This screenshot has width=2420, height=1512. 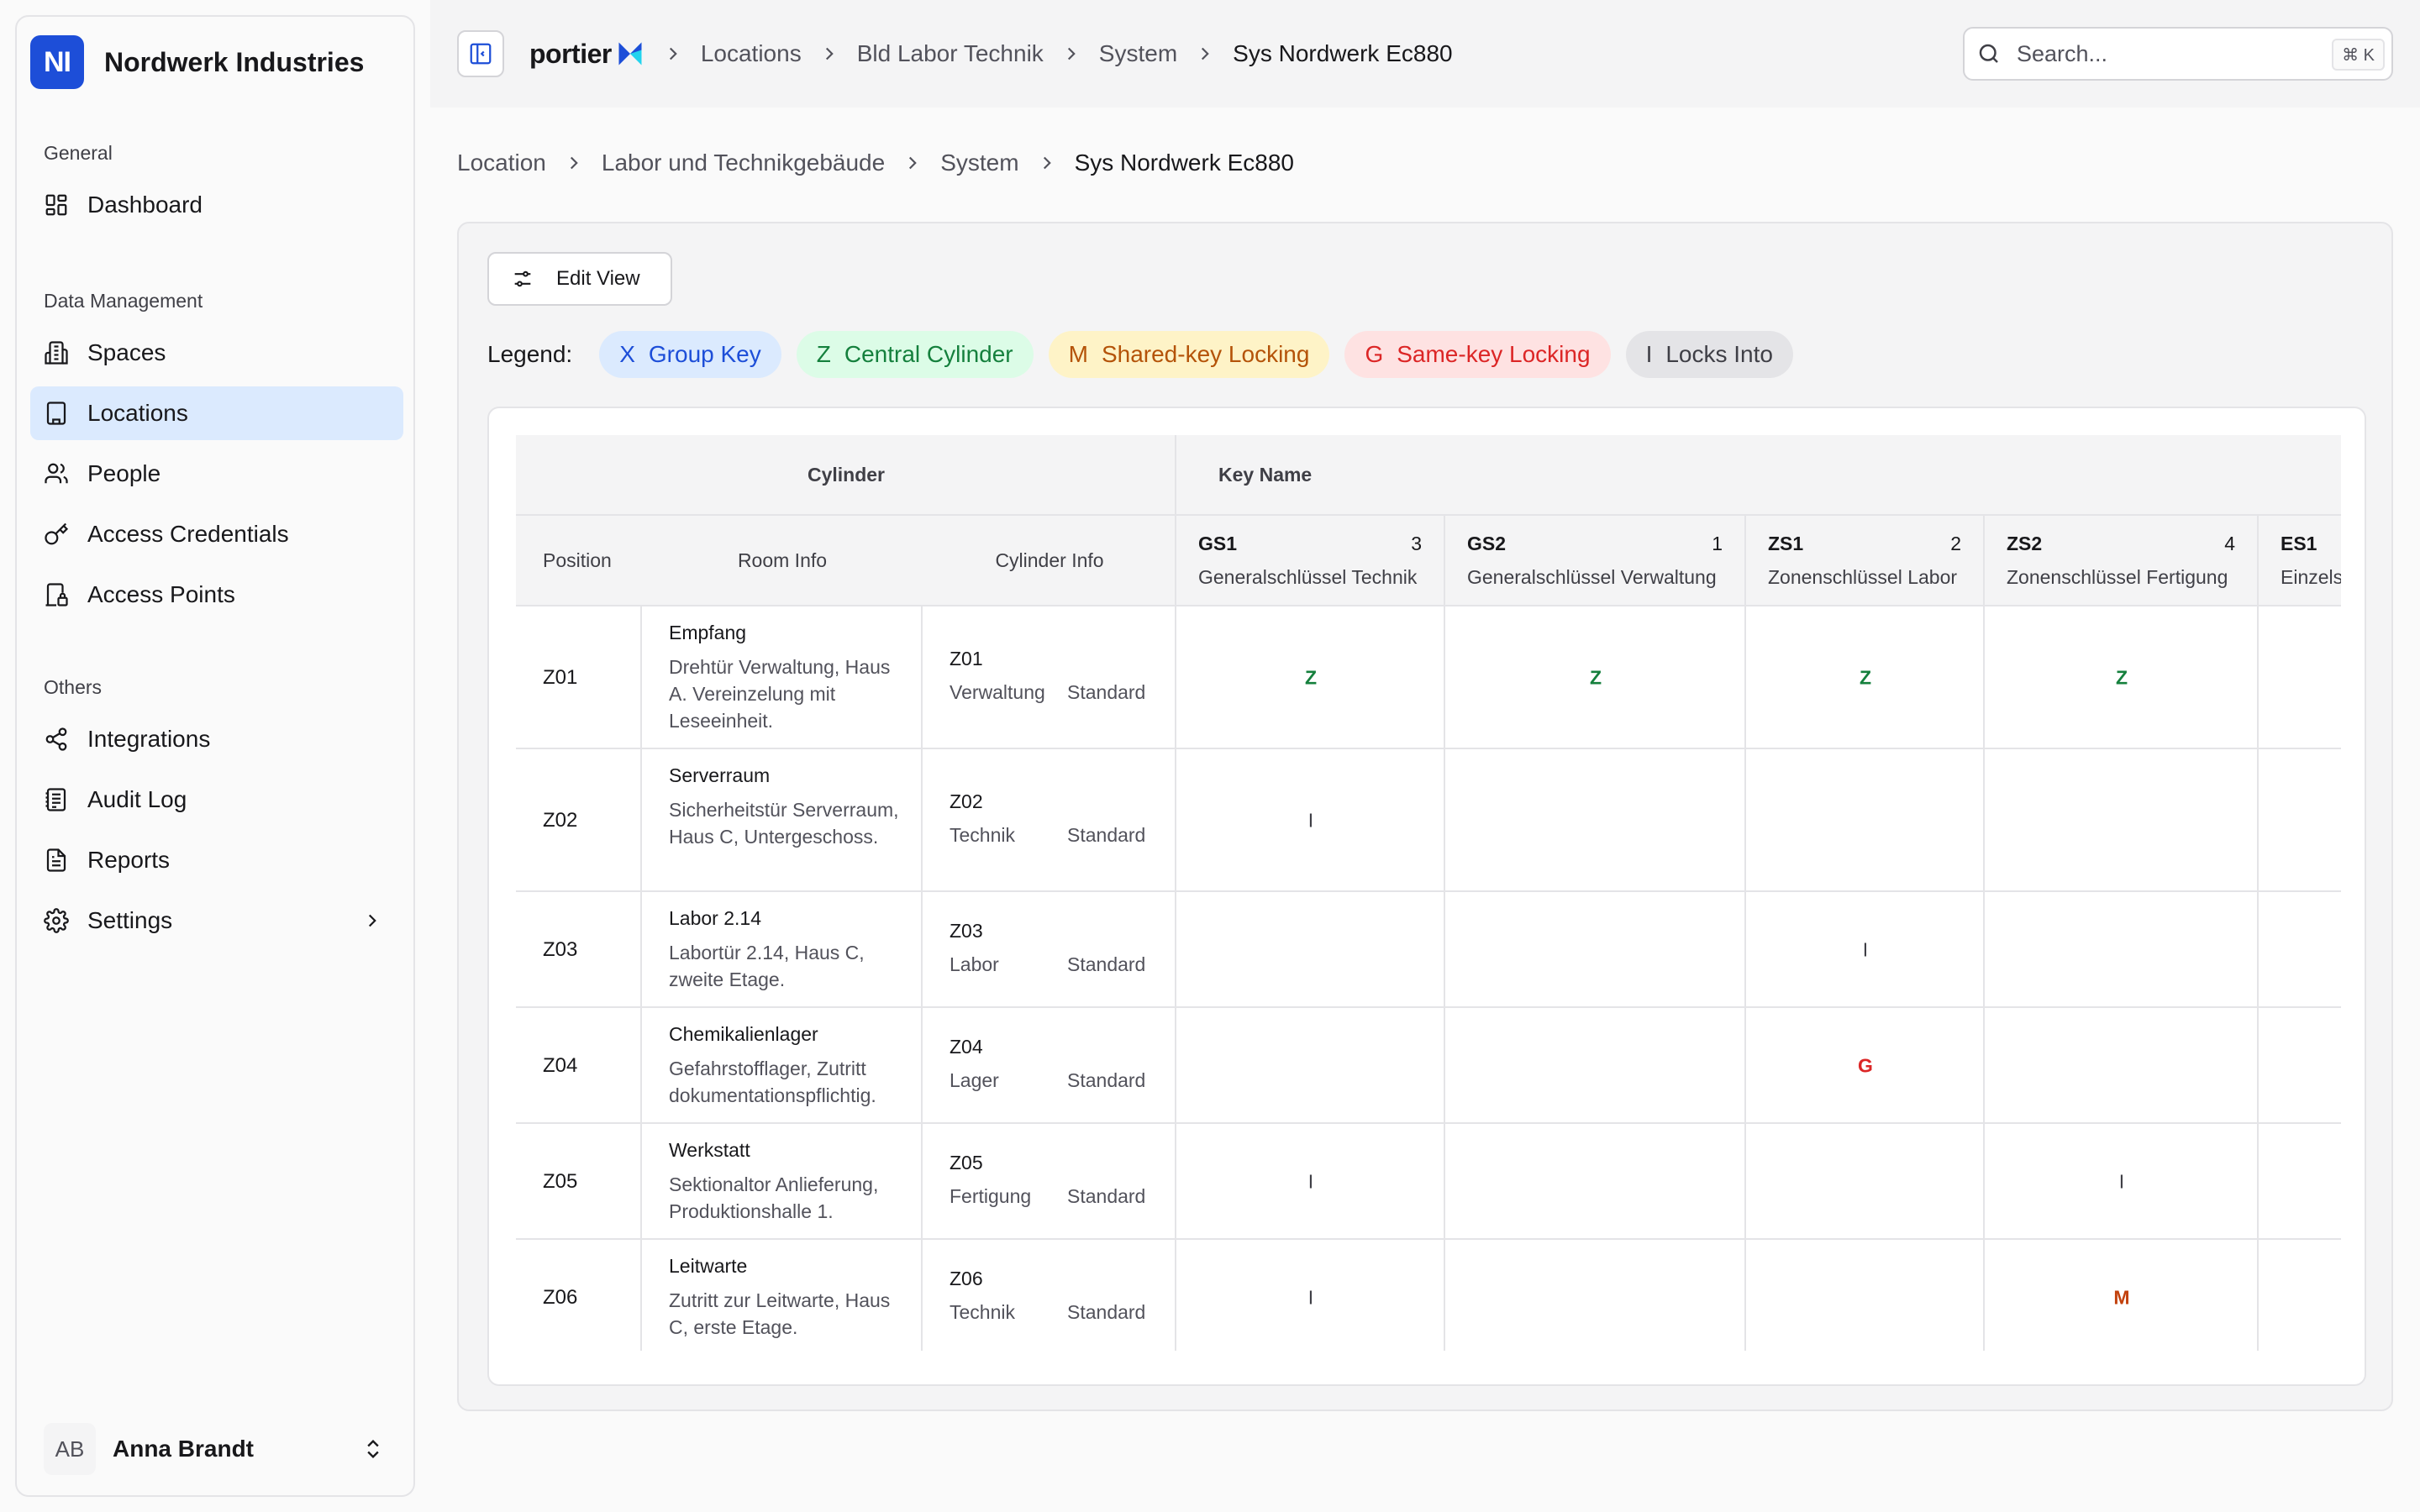 What do you see at coordinates (217, 474) in the screenshot?
I see `sidebar-item-people: People` at bounding box center [217, 474].